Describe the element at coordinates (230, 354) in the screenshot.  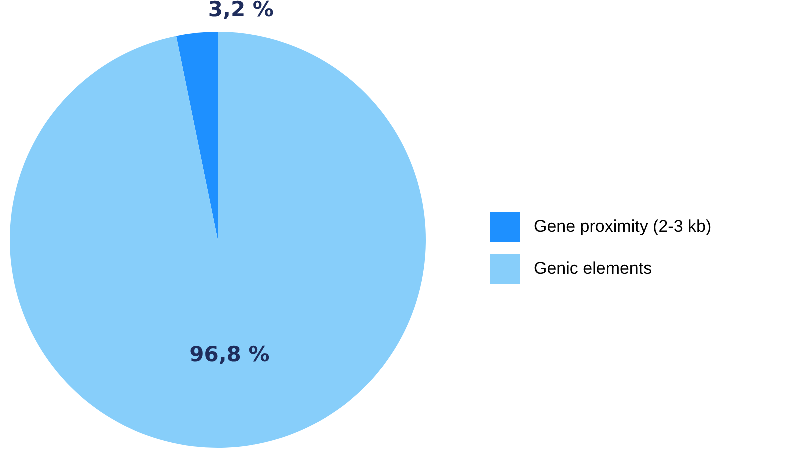
I see `data-label: 96,8 %` at that location.